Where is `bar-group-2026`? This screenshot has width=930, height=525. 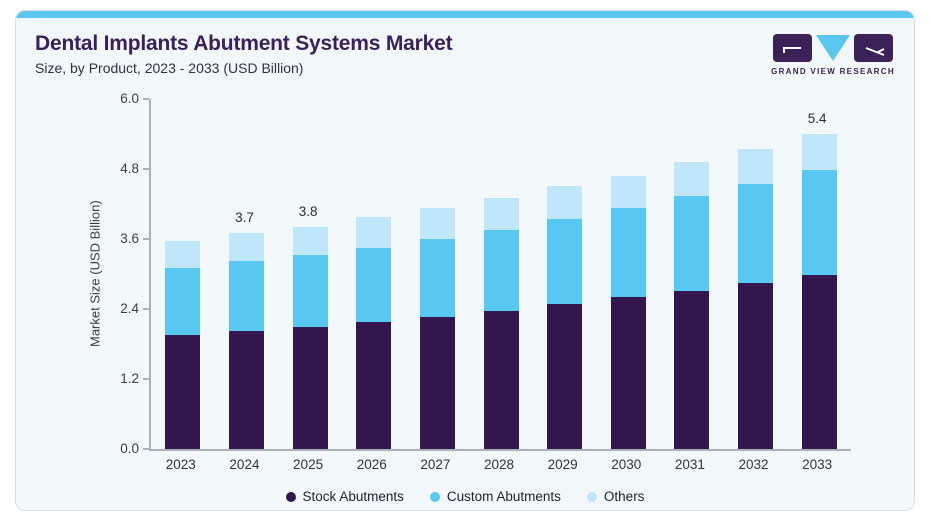 bar-group-2026 is located at coordinates (374, 332).